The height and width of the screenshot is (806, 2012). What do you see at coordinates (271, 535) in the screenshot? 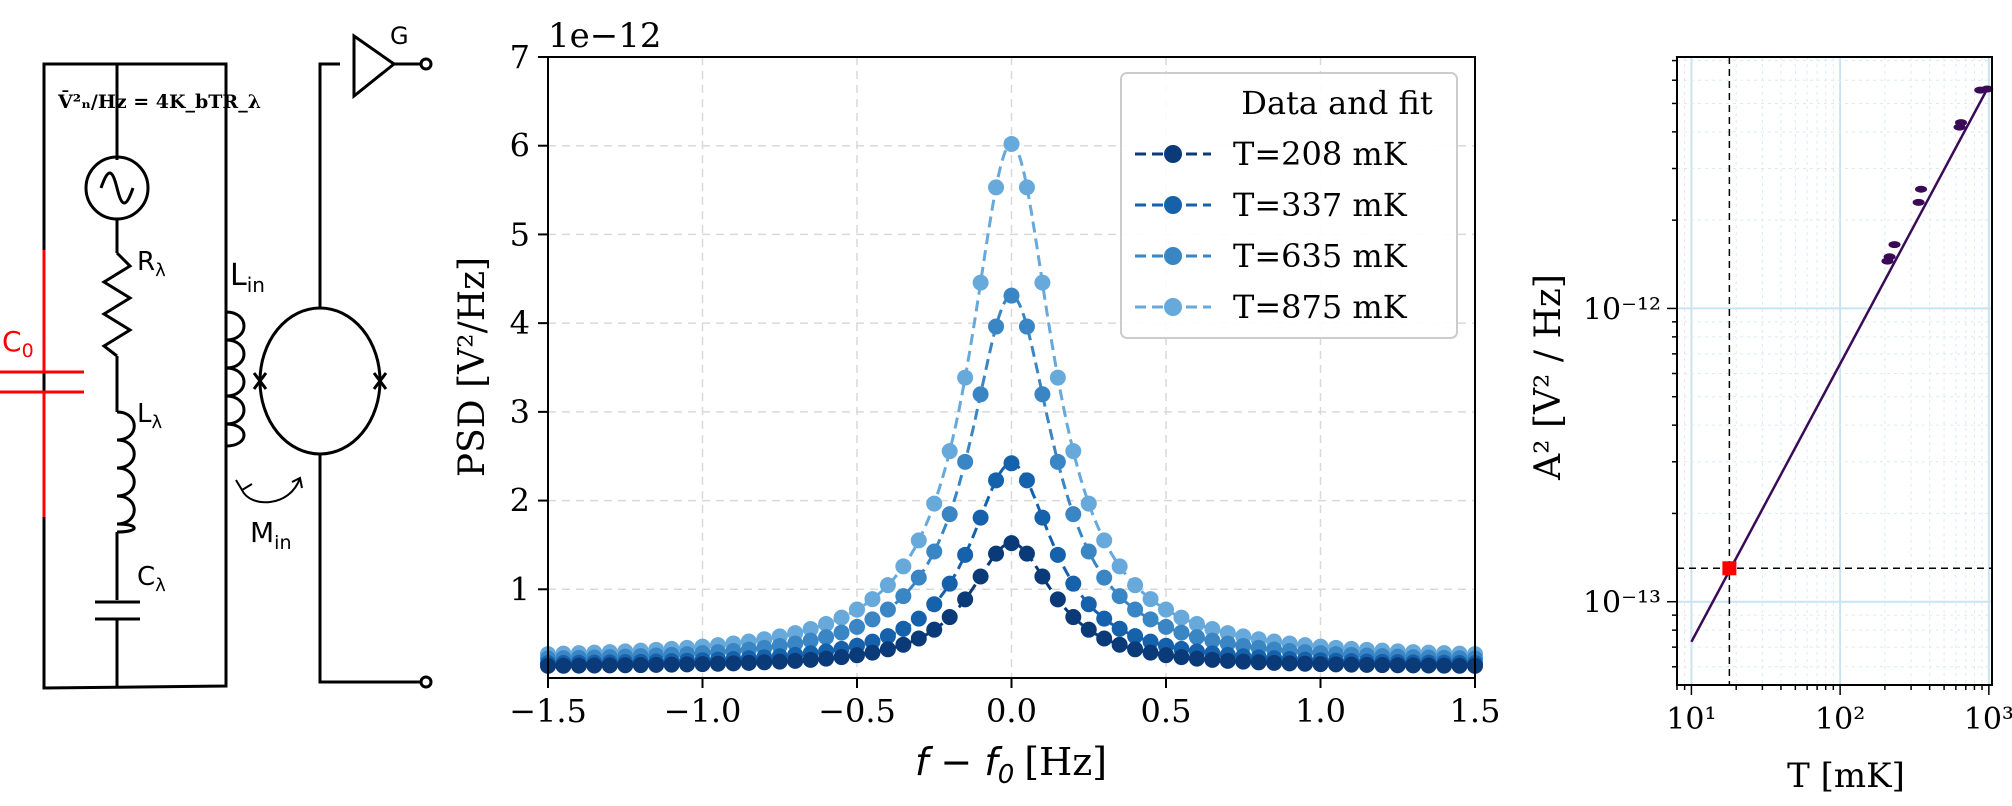
I see `min-label: Min` at bounding box center [271, 535].